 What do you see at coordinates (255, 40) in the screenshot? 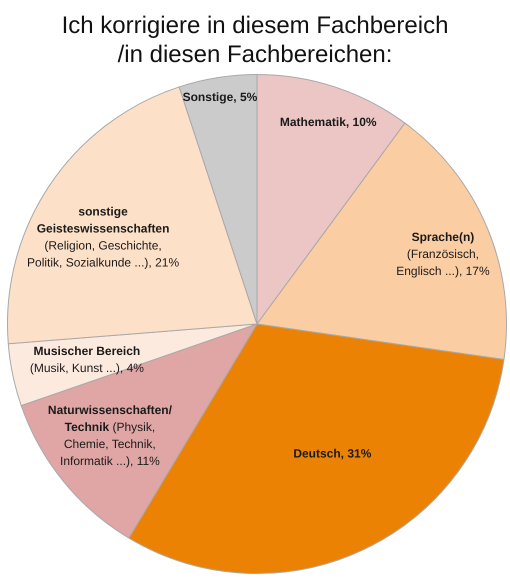
I see `chart-title: Ich korrigiere in diesem Fachbereich /in diesen Fachbereichen:` at bounding box center [255, 40].